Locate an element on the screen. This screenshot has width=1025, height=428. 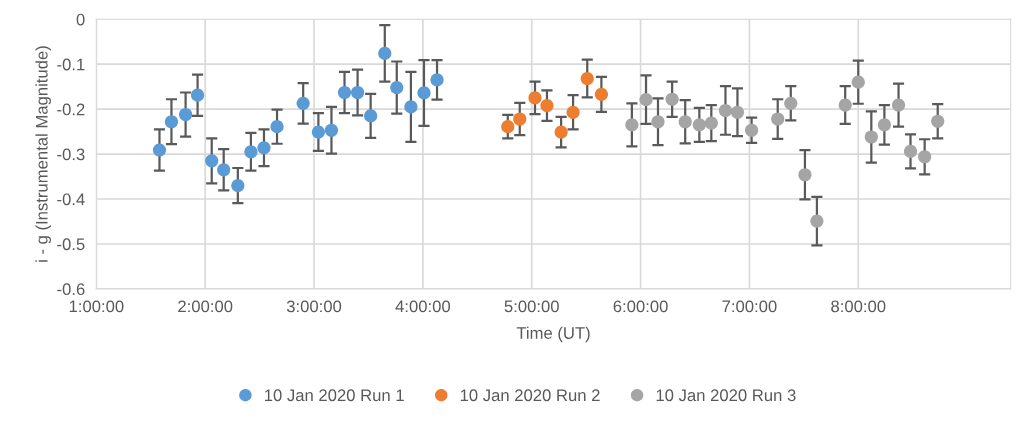
x-axis-title: Time (UT) is located at coordinates (553, 334).